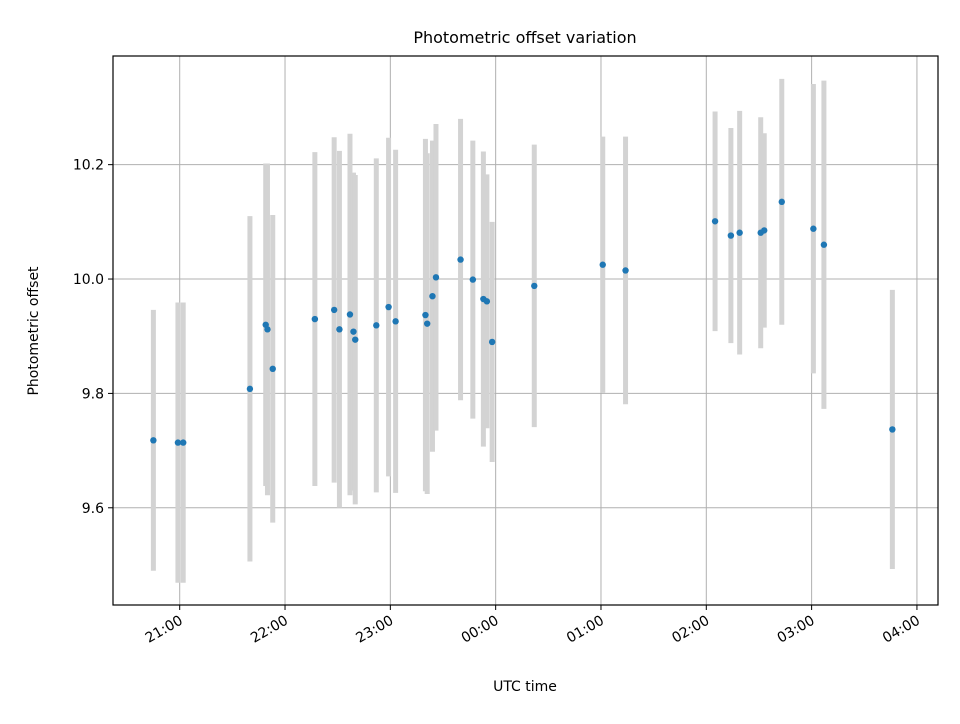  Describe the element at coordinates (93, 509) in the screenshot. I see `y-tick-label: 9.6` at that location.